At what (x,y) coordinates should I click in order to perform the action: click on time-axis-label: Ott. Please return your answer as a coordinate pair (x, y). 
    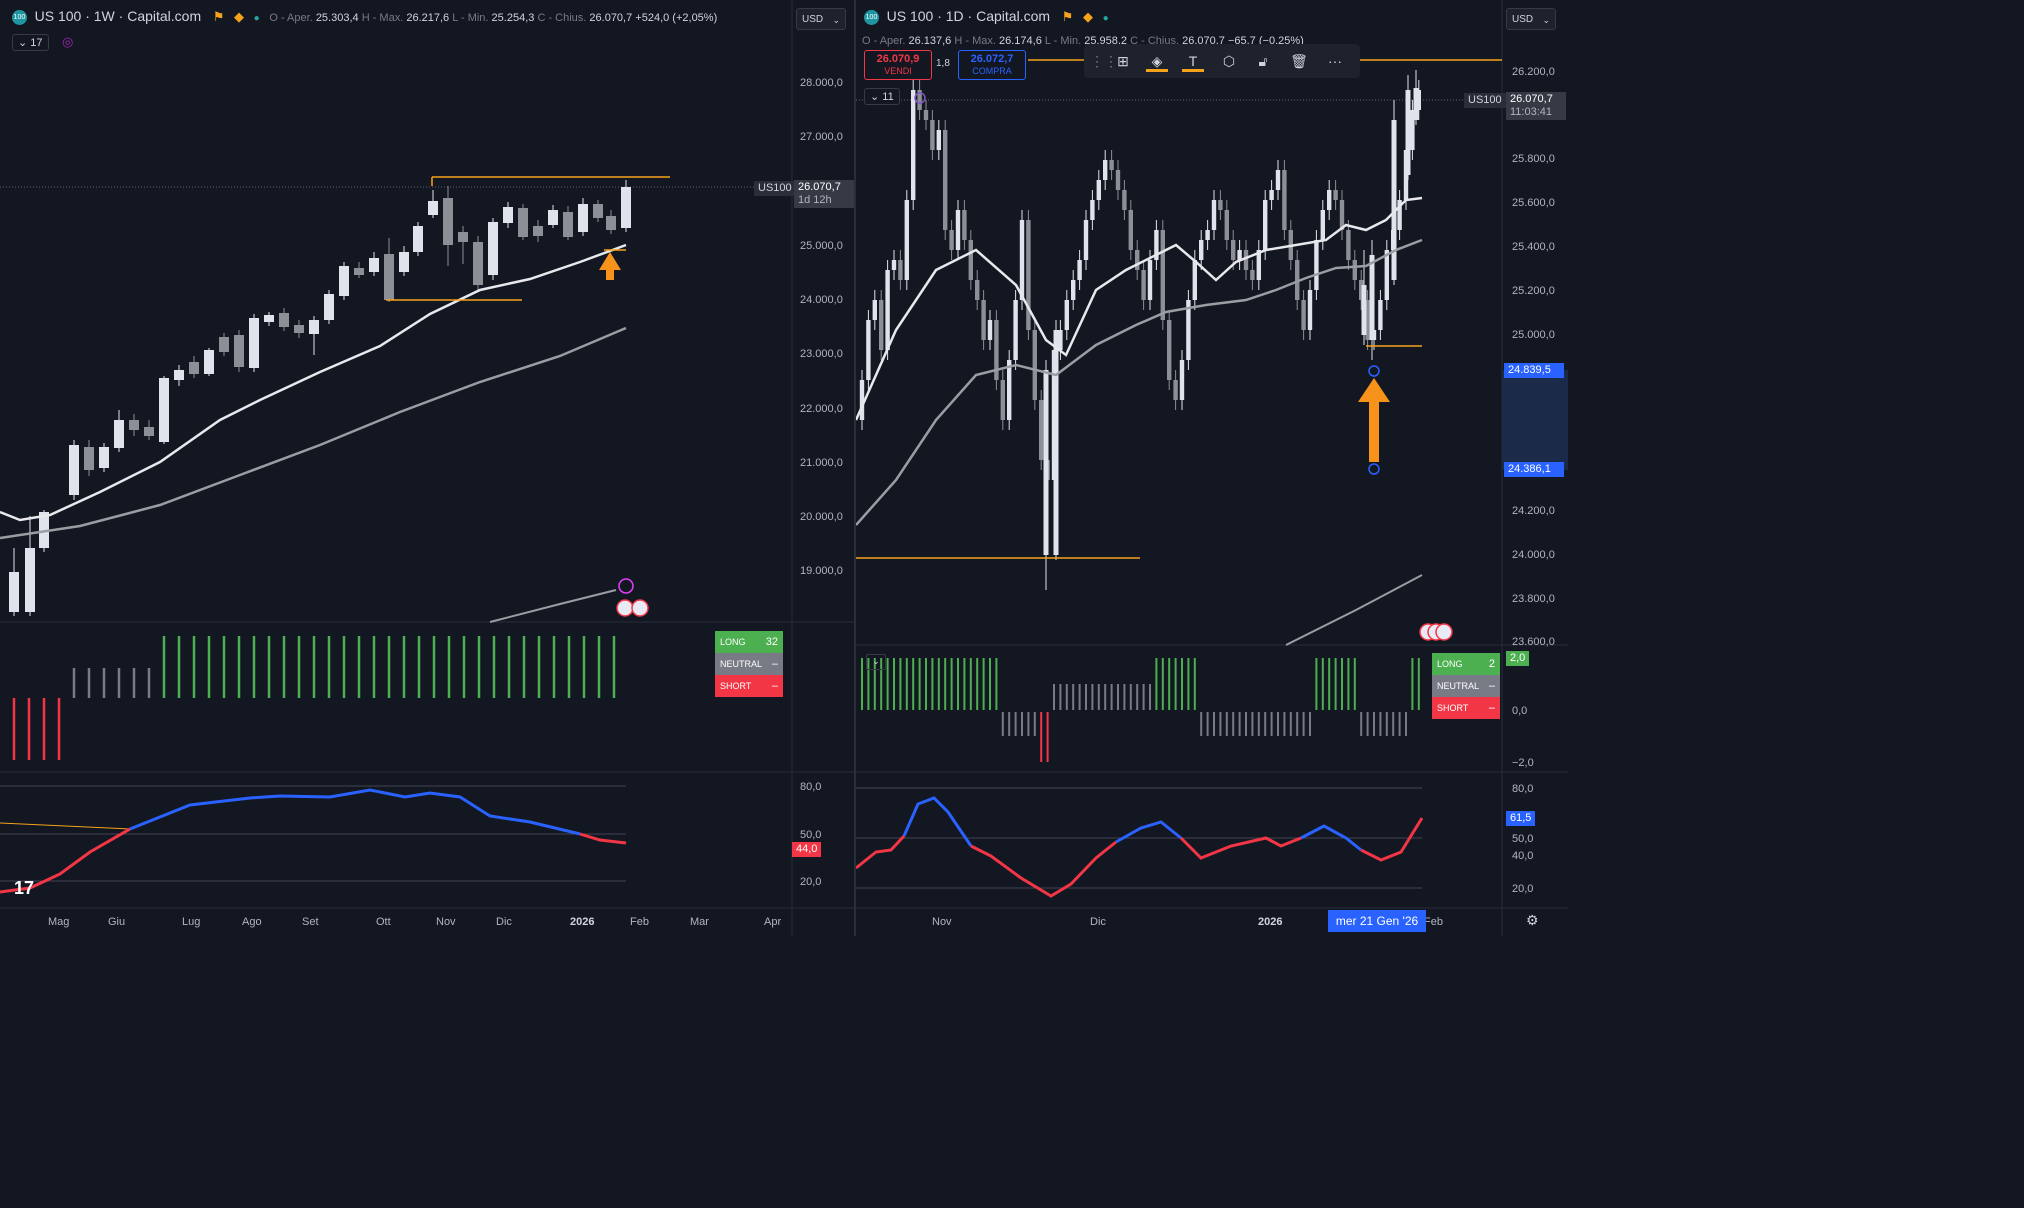
    Looking at the image, I should click on (383, 922).